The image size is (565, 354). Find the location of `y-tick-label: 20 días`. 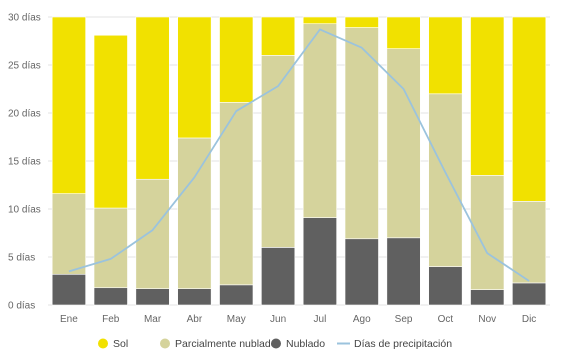

y-tick-label: 20 días is located at coordinates (24, 114).